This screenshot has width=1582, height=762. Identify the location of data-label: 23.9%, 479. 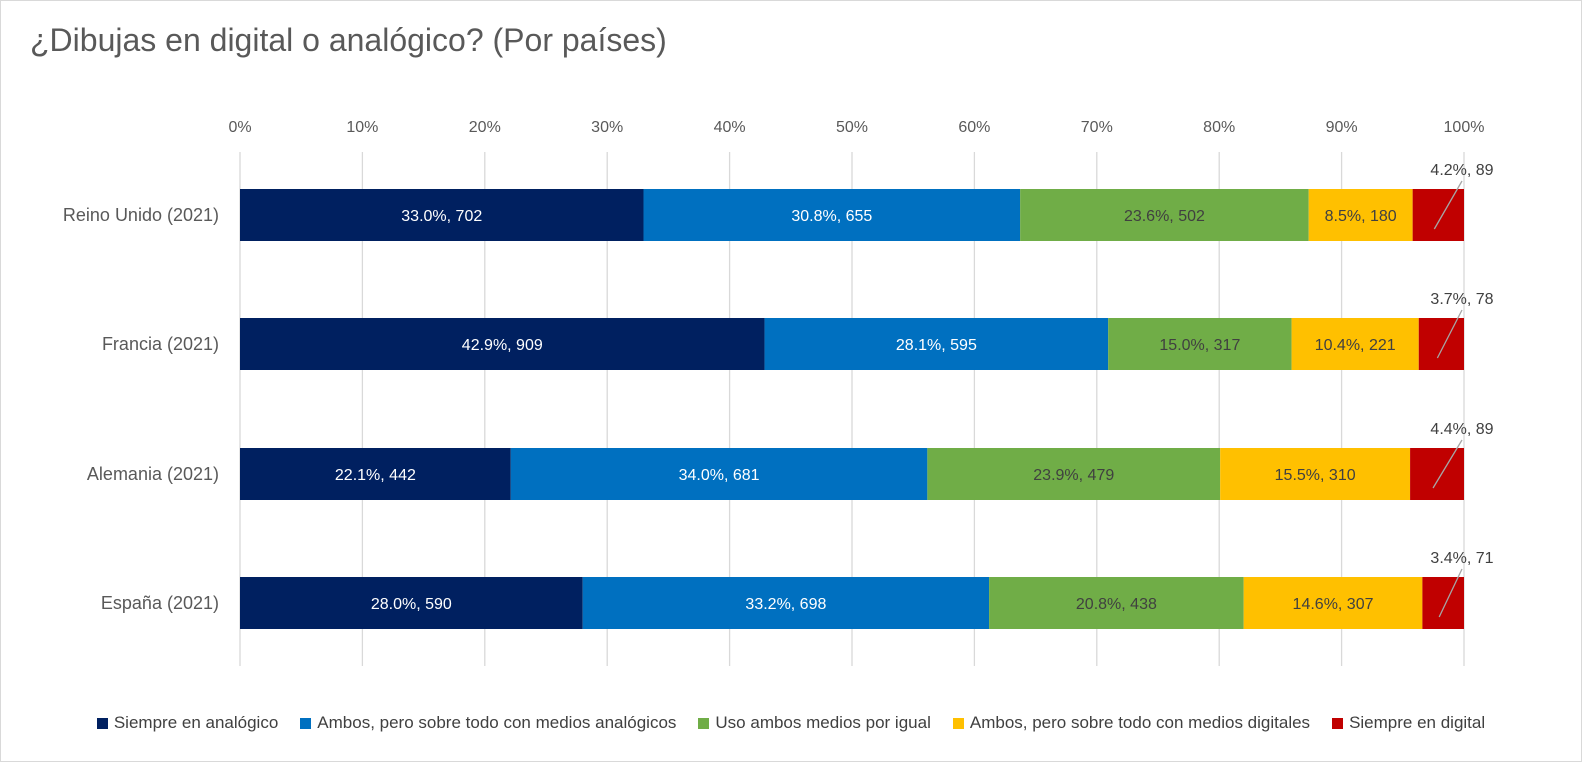
(1073, 475).